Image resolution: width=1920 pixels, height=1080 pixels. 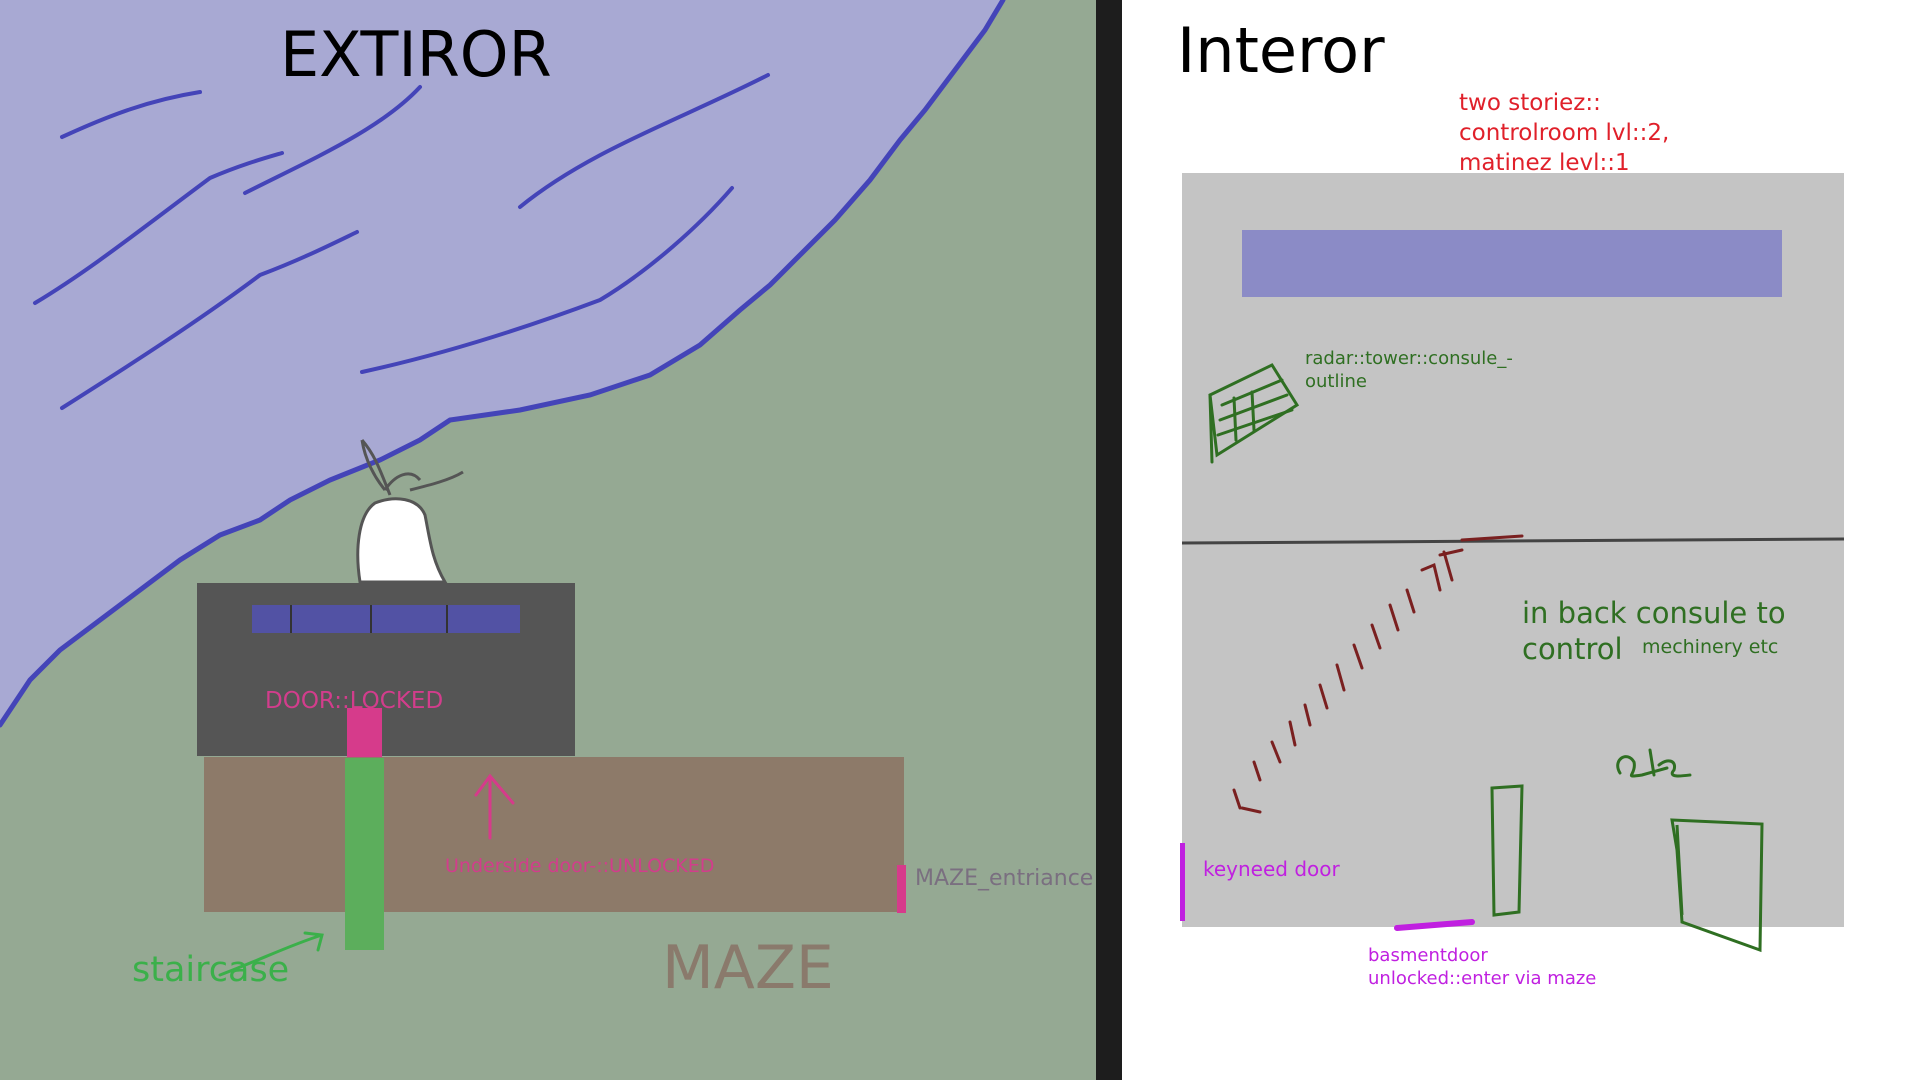 What do you see at coordinates (1654, 763) in the screenshot?
I see `etc-scribble` at bounding box center [1654, 763].